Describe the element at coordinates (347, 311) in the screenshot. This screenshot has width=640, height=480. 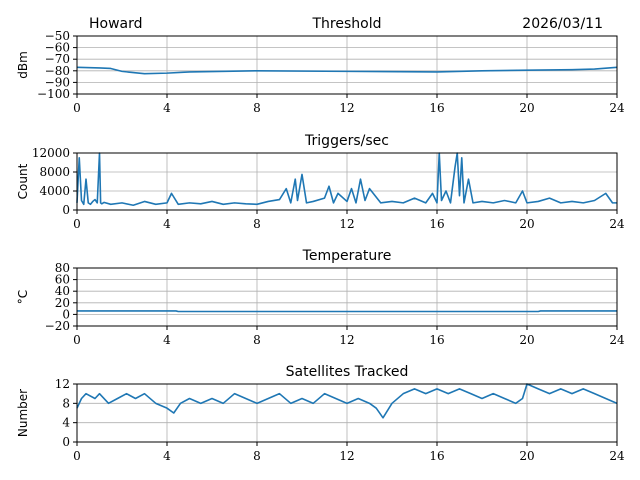
I see `temperature-series-line` at that location.